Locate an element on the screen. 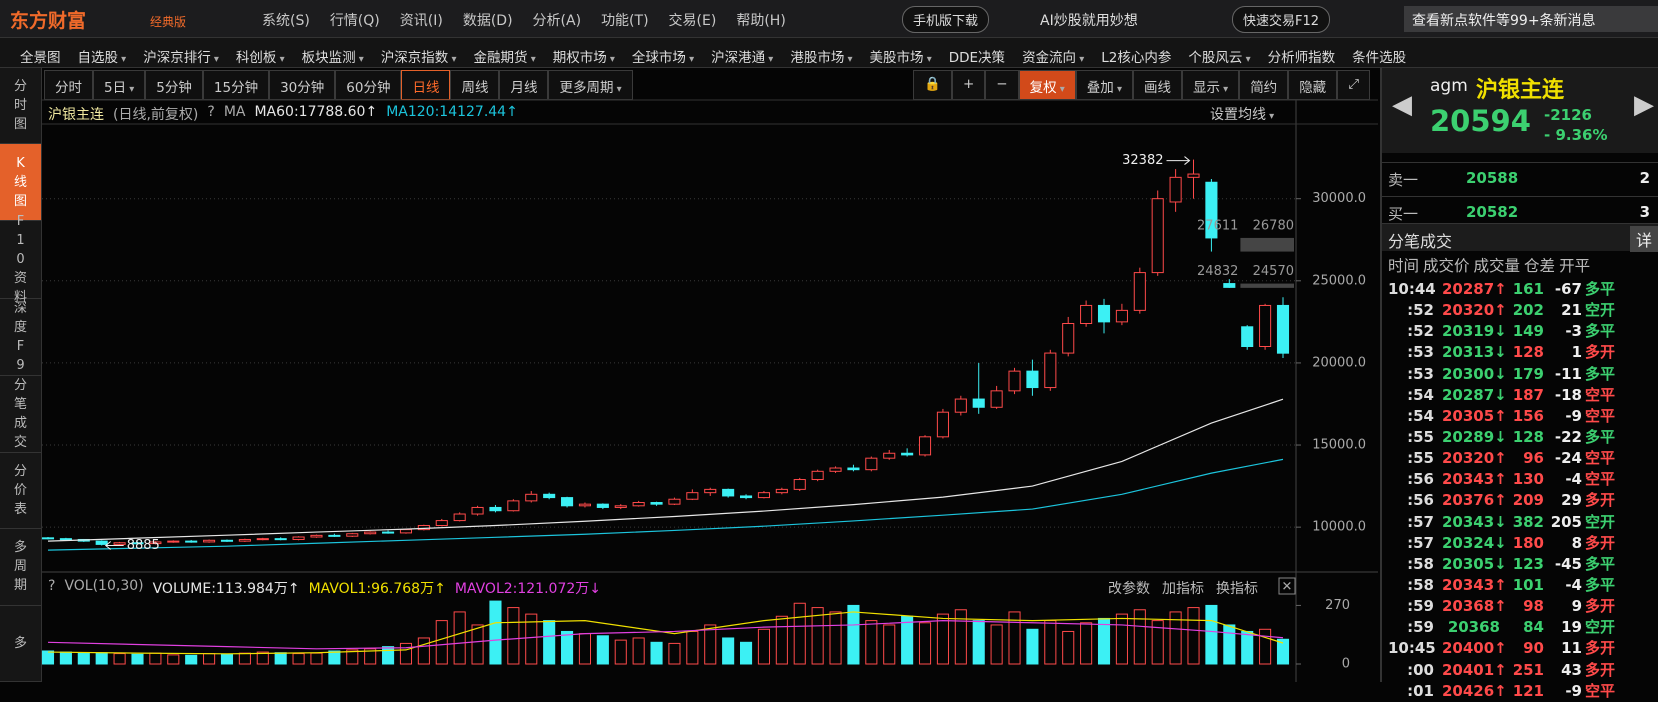 The width and height of the screenshot is (1658, 702). volume-action: 改参数 is located at coordinates (1129, 589).